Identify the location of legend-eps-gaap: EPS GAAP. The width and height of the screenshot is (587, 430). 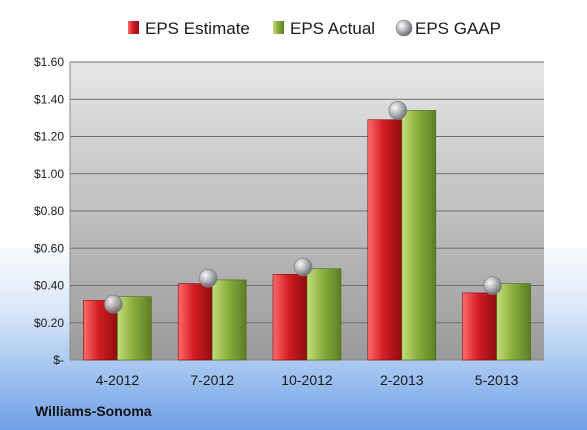
(448, 28).